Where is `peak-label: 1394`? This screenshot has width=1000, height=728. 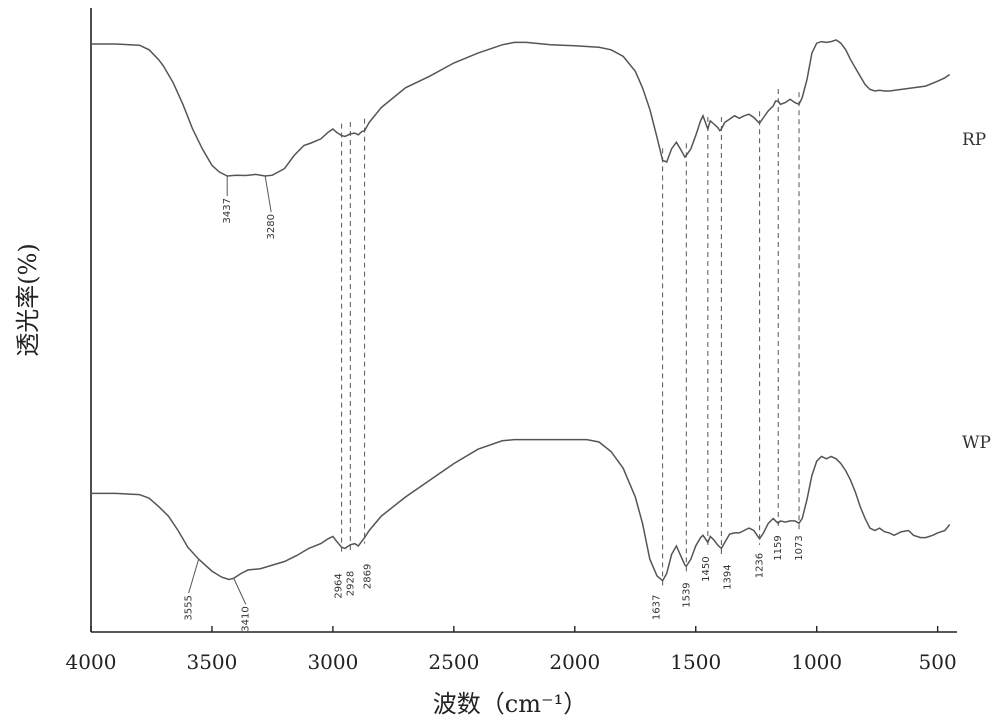
peak-label: 1394 is located at coordinates (727, 576).